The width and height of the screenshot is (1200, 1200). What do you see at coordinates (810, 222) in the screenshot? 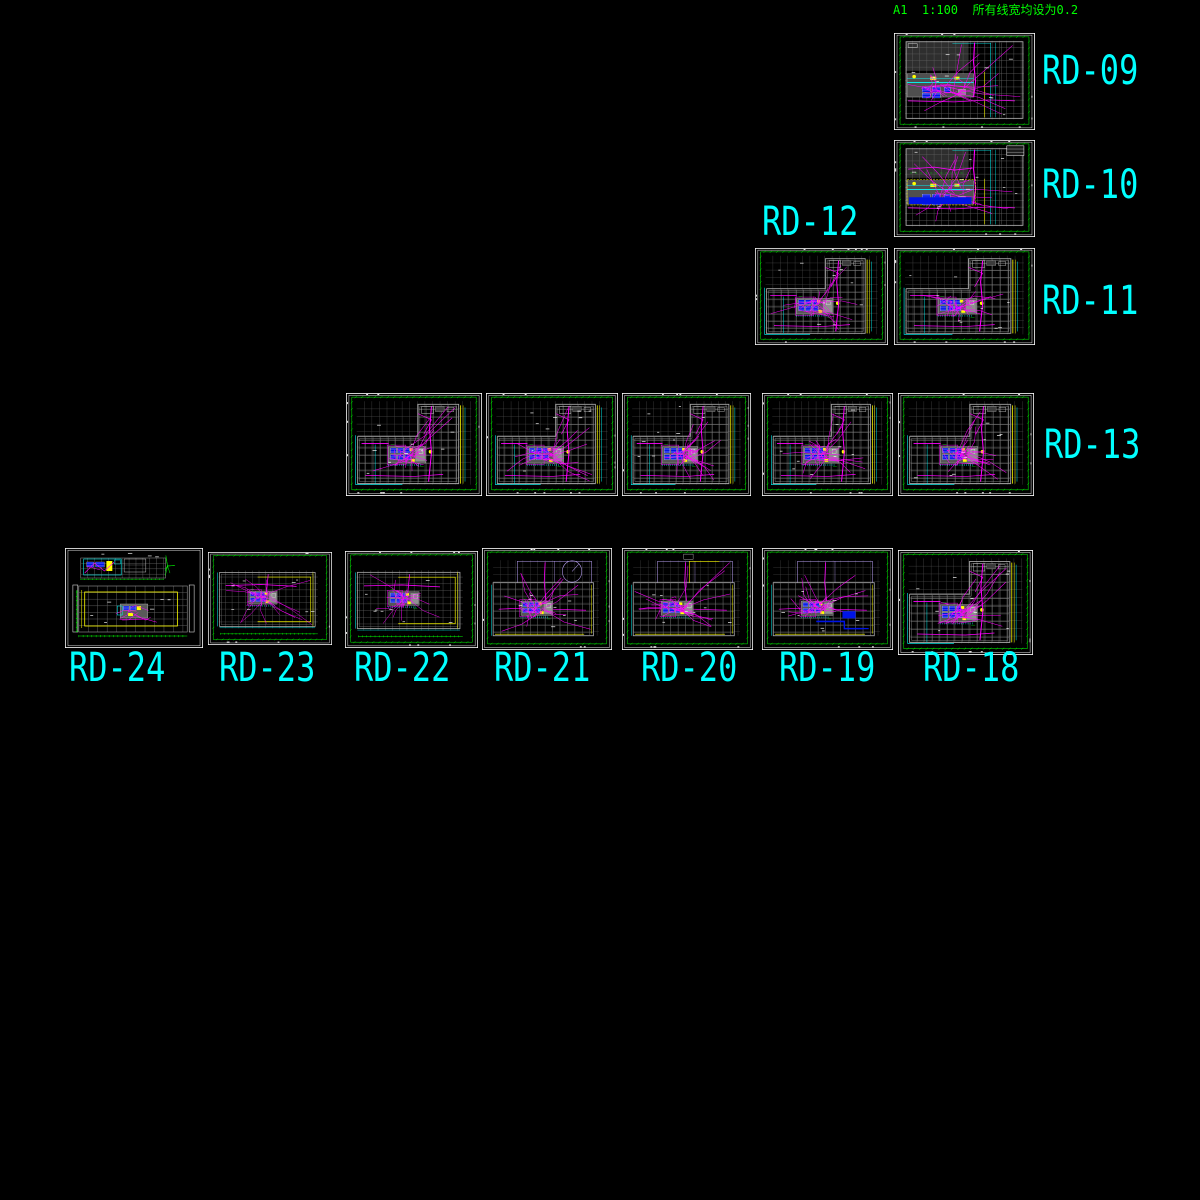
I see `sheet-label-rd-12: RD-12` at bounding box center [810, 222].